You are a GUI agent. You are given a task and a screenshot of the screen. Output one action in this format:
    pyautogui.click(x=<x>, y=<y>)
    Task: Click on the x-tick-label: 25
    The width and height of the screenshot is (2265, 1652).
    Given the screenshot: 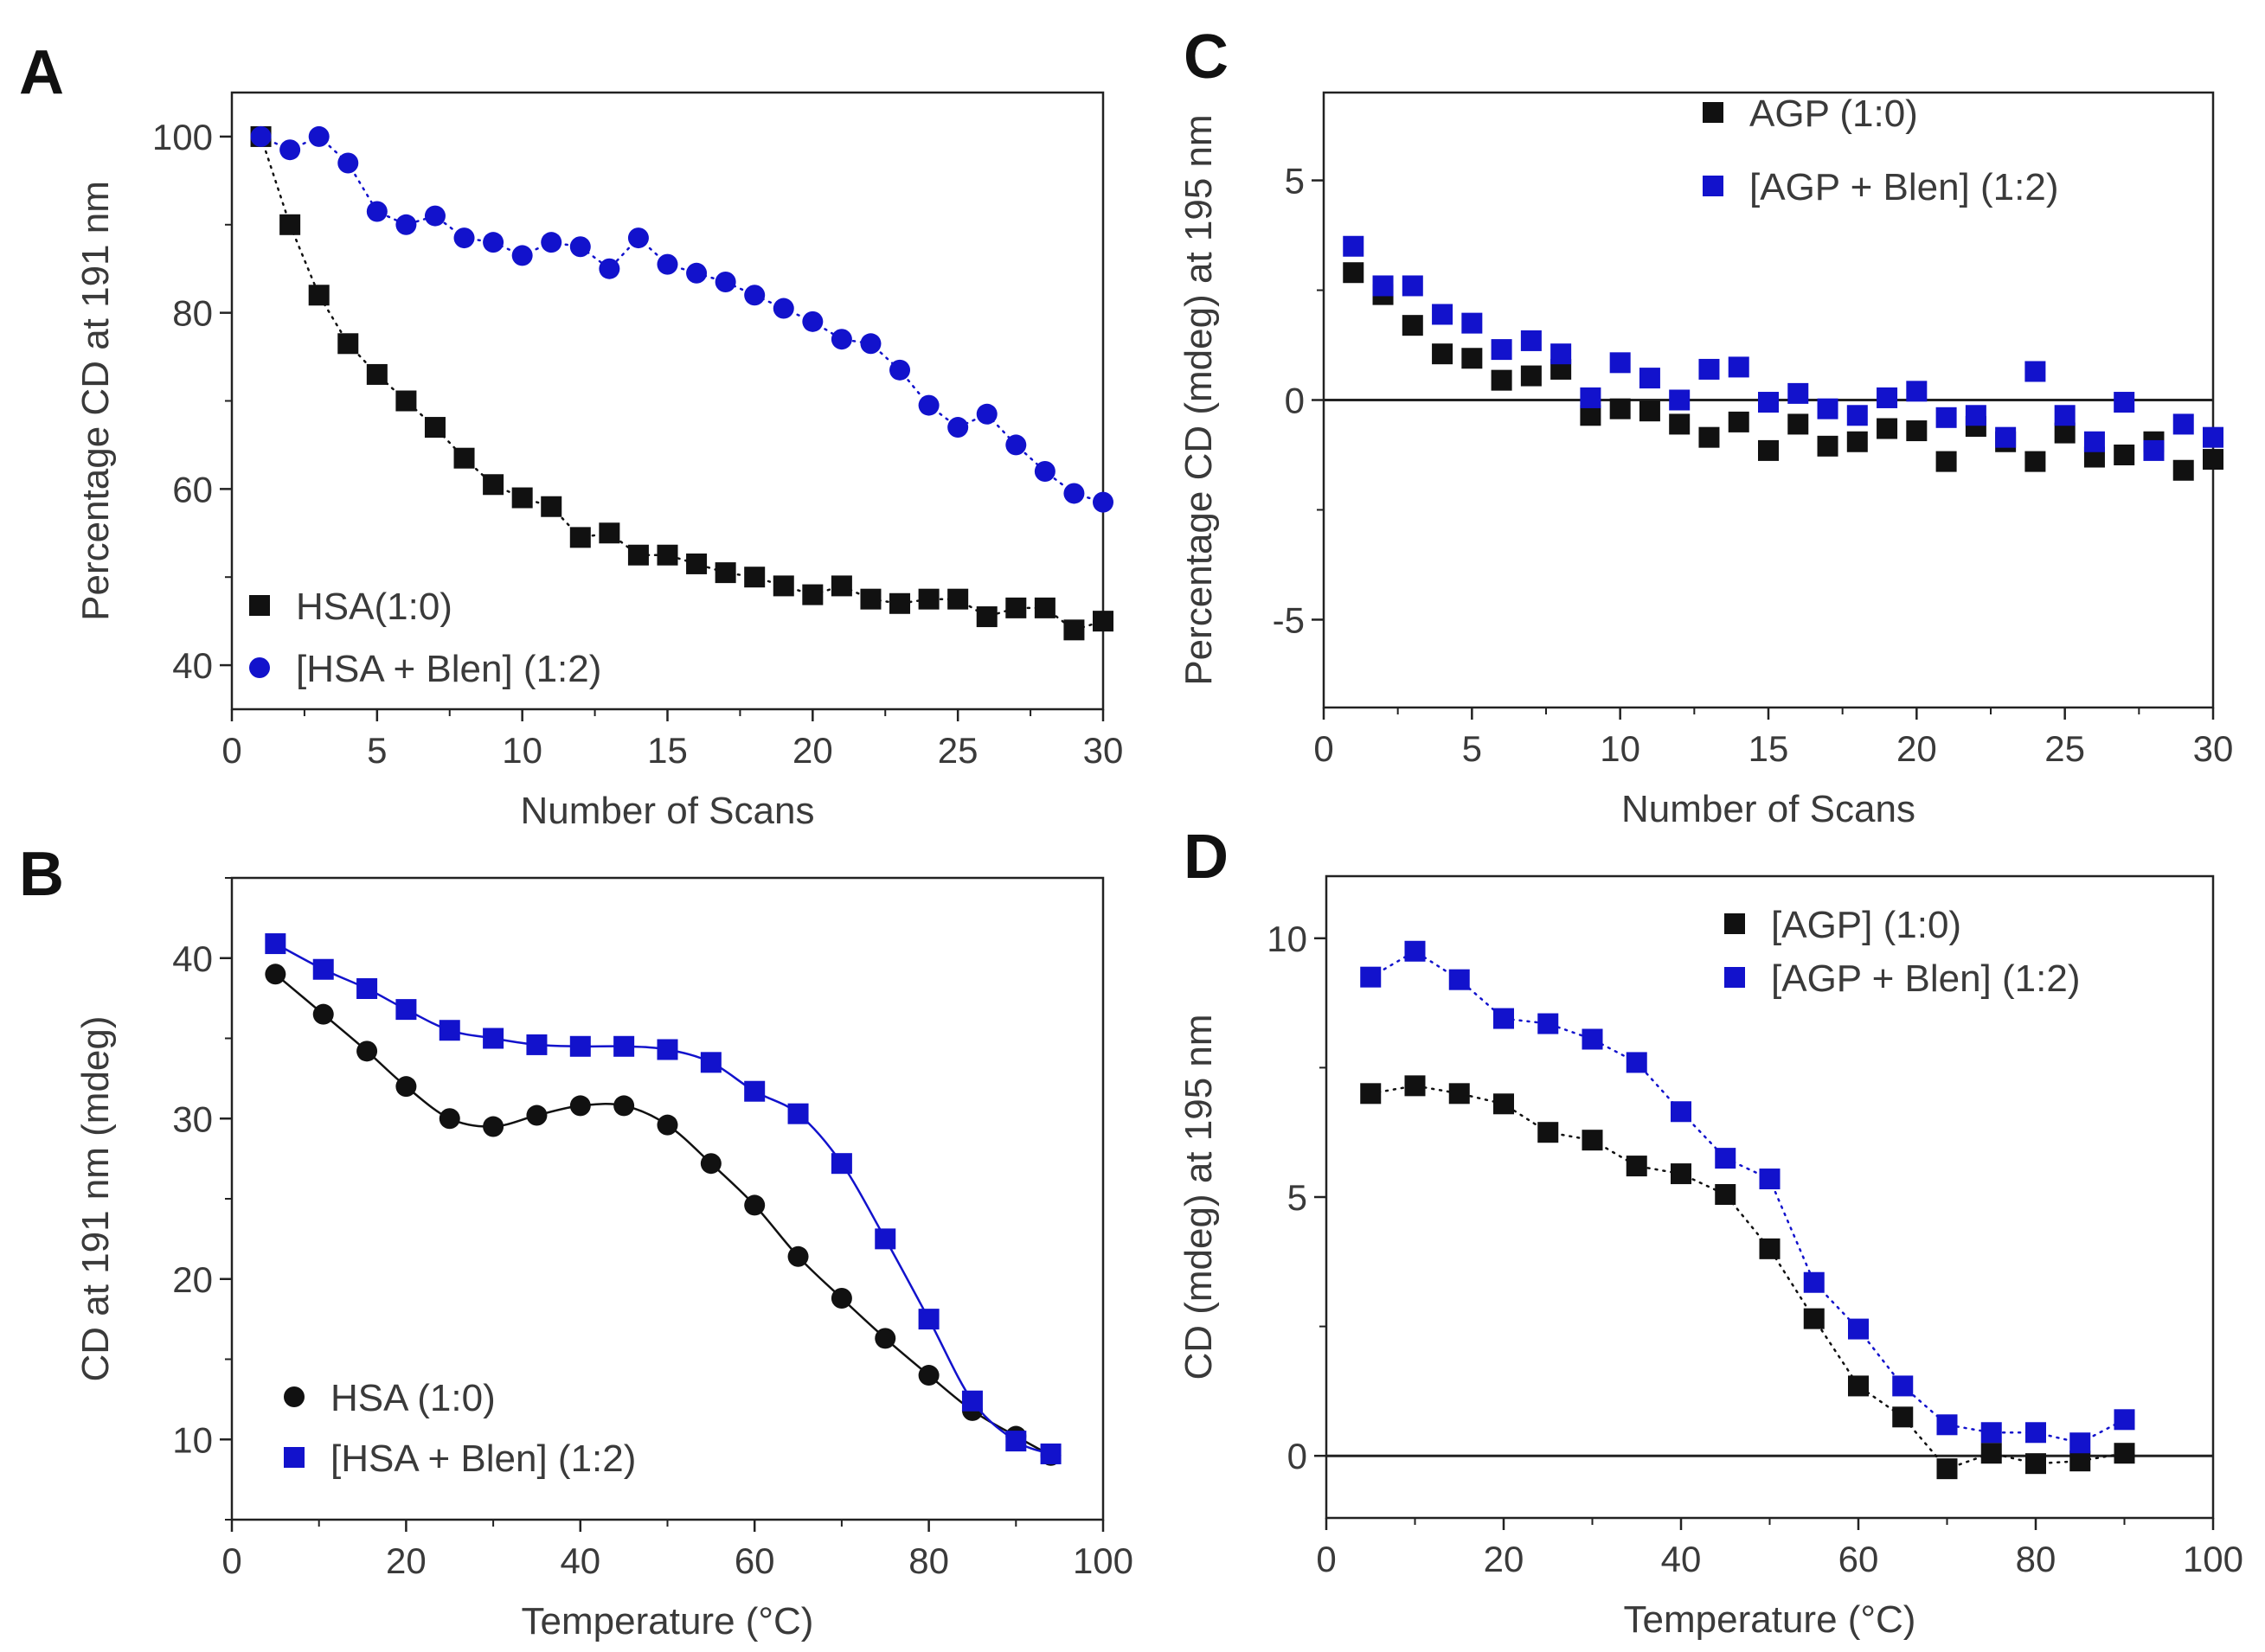 What is the action you would take?
    pyautogui.click(x=958, y=750)
    